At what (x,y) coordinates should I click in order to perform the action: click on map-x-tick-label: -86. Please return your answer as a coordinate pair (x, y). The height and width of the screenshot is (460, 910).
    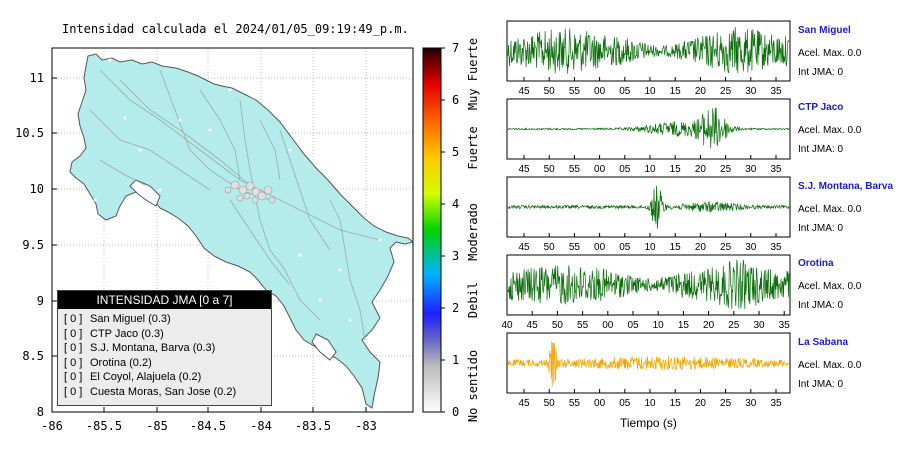
    Looking at the image, I should click on (52, 426).